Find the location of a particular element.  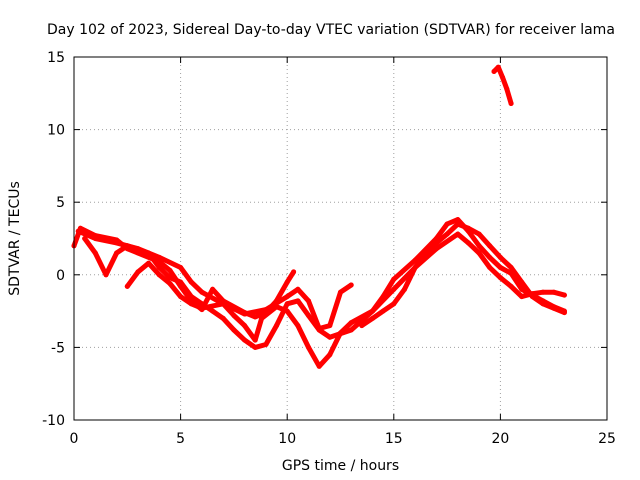

y-axis-label: SDTVAR / TECUs is located at coordinates (15, 238).